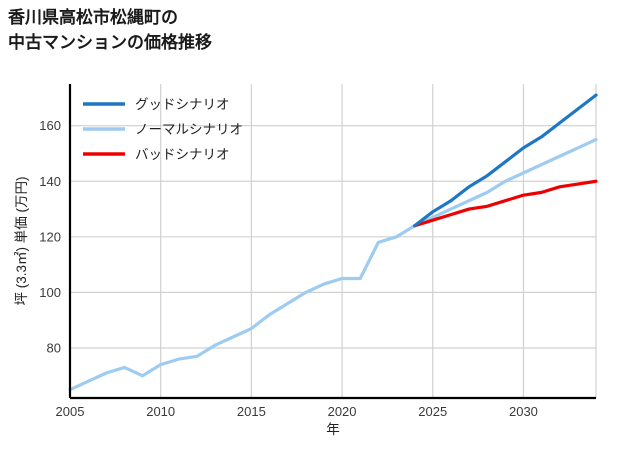 The width and height of the screenshot is (621, 465). I want to click on legend-label-1: ノーマルシナリオ, so click(189, 129).